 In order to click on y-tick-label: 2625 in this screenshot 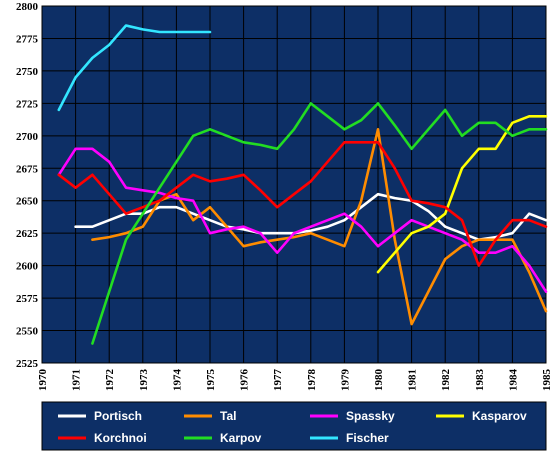, I will do `click(27, 234)`.